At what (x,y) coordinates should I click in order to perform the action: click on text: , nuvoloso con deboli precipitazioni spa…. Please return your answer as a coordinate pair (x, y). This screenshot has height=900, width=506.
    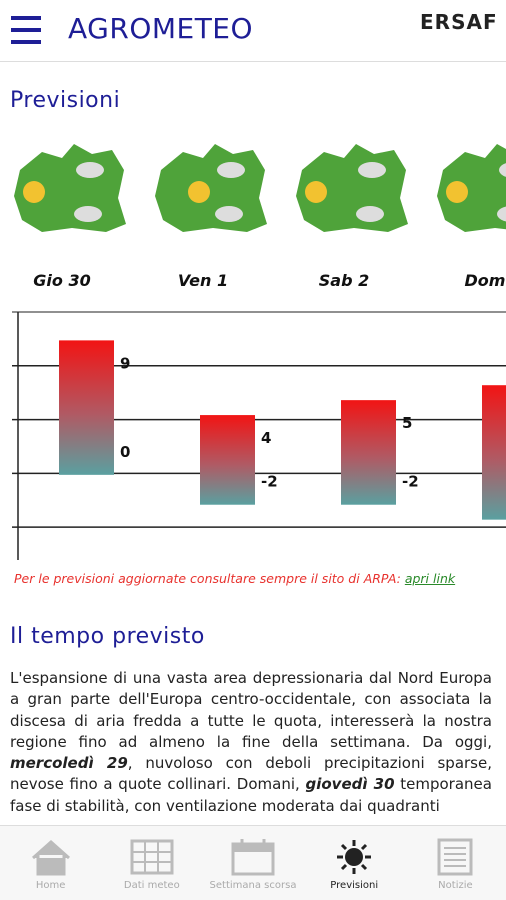
    Looking at the image, I should click on (251, 774).